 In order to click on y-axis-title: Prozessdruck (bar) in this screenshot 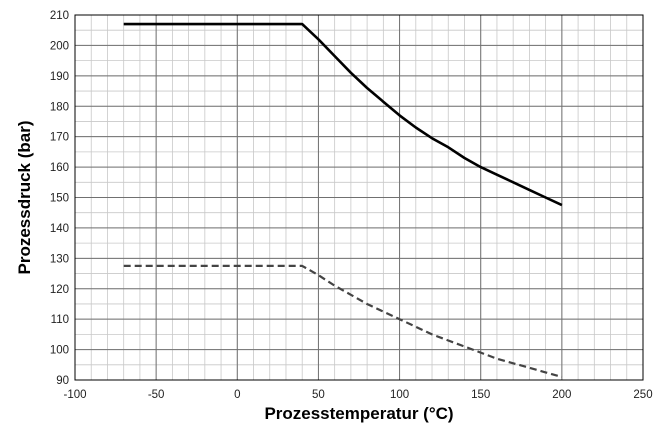, I will do `click(24, 198)`.